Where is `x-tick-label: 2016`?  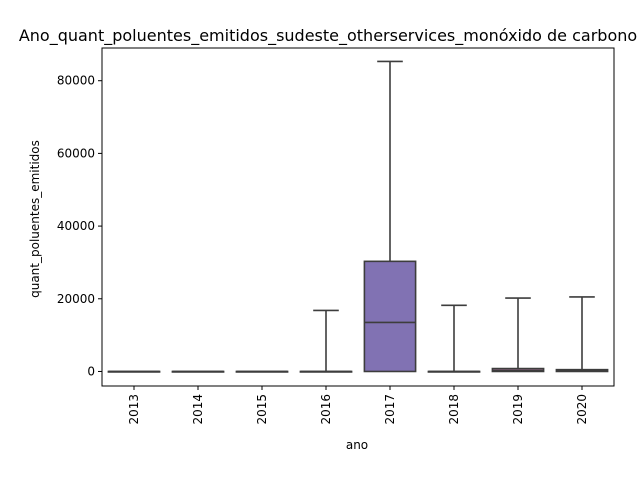 x-tick-label: 2016 is located at coordinates (326, 409).